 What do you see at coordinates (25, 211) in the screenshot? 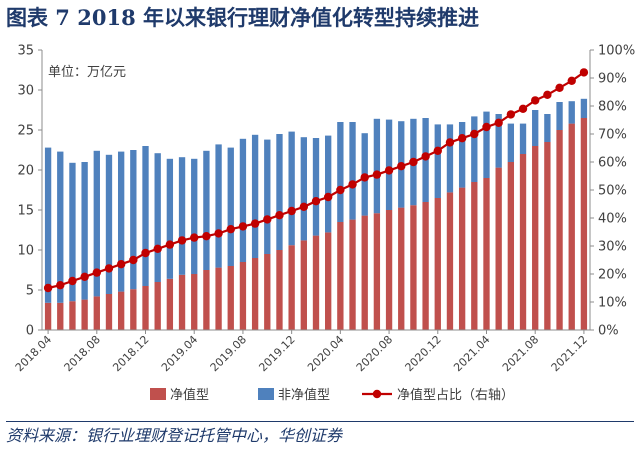
I see `y-left-tick-label: 15` at bounding box center [25, 211].